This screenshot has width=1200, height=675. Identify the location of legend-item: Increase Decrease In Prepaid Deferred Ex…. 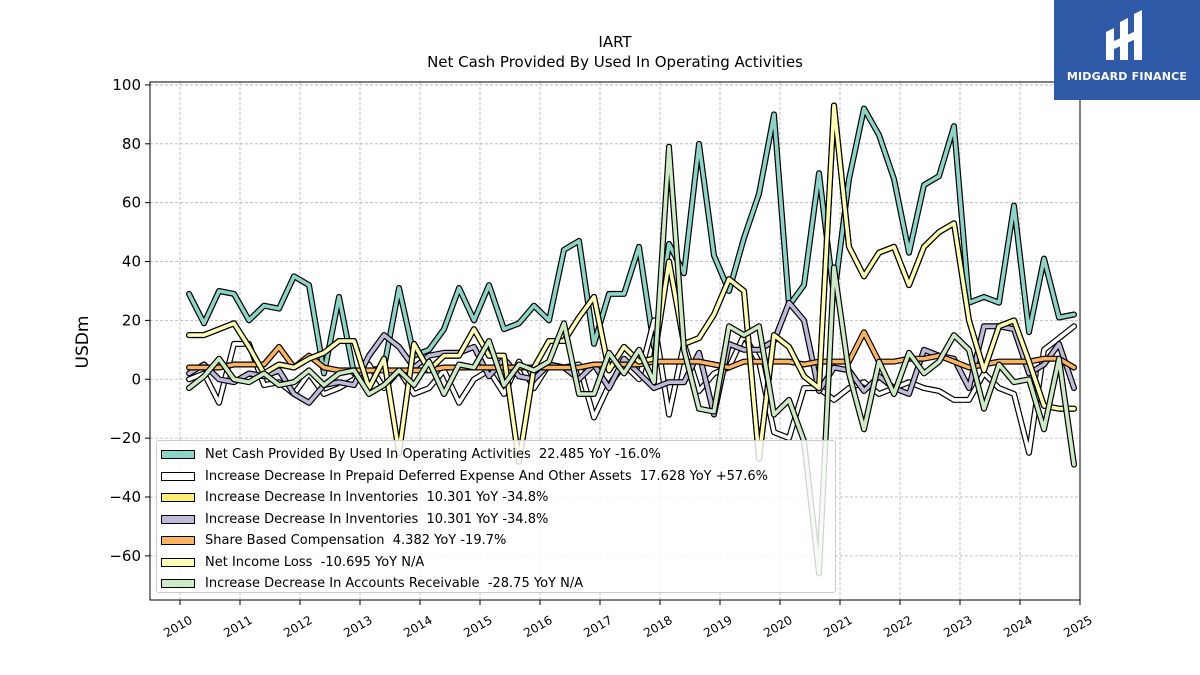
(496, 477).